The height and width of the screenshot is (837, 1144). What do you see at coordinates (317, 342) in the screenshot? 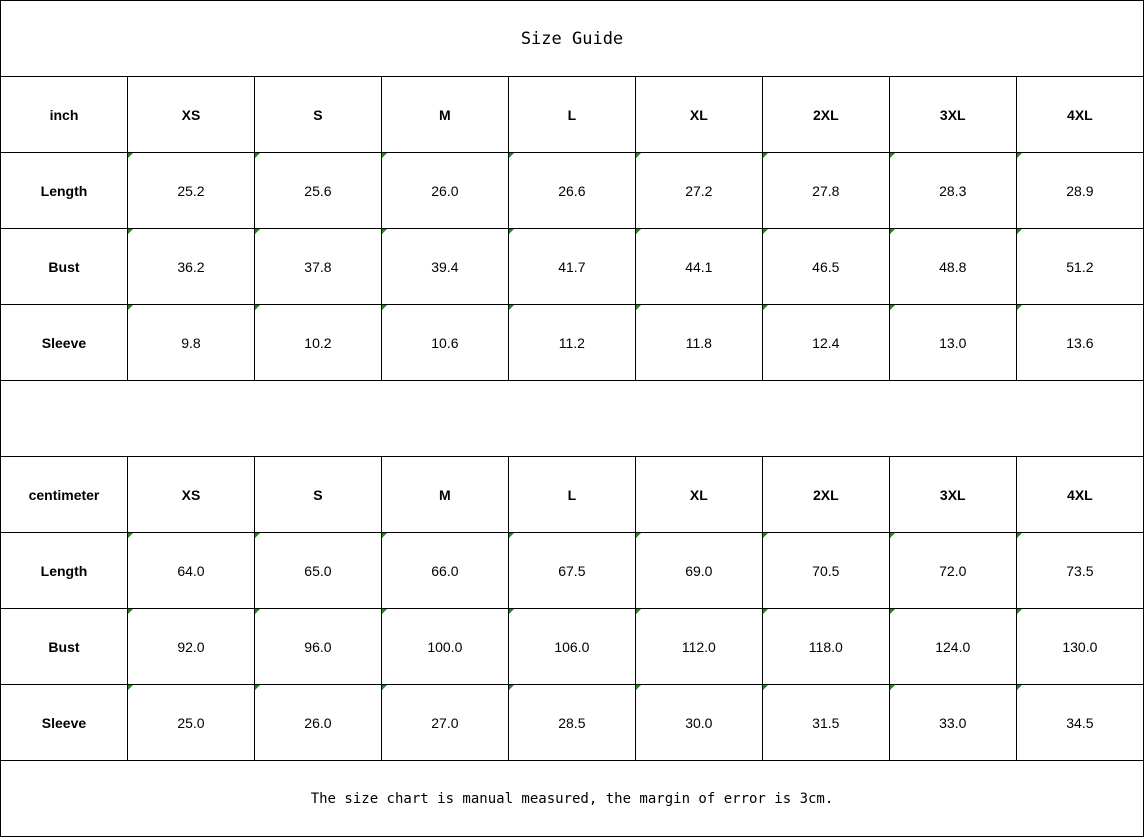
I see `measurement-value: 10.2` at bounding box center [317, 342].